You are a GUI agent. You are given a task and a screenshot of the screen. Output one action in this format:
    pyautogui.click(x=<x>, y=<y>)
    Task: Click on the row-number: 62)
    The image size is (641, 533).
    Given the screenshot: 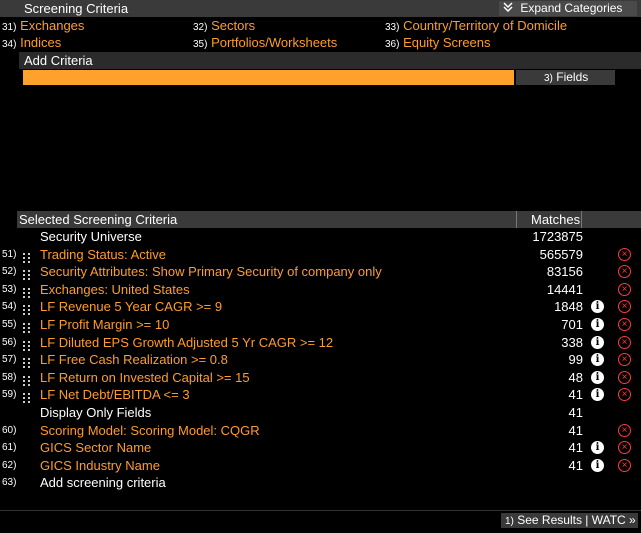 What is the action you would take?
    pyautogui.click(x=9, y=465)
    